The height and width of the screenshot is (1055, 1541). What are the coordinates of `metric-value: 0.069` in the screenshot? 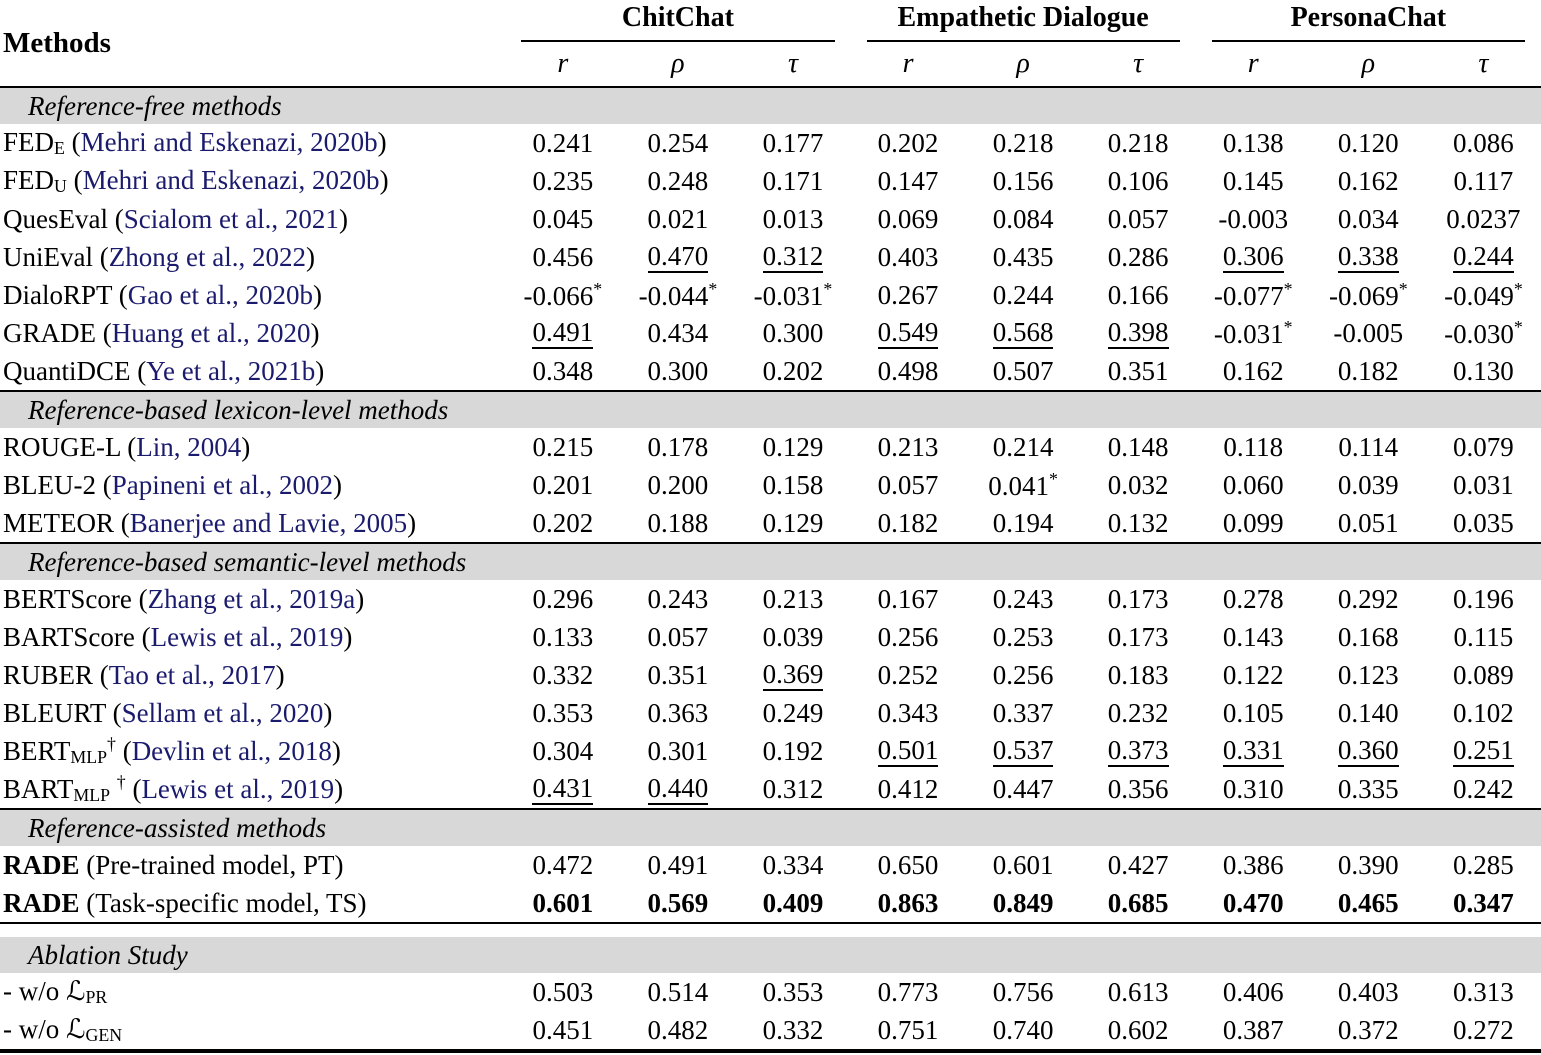 It's located at (908, 219).